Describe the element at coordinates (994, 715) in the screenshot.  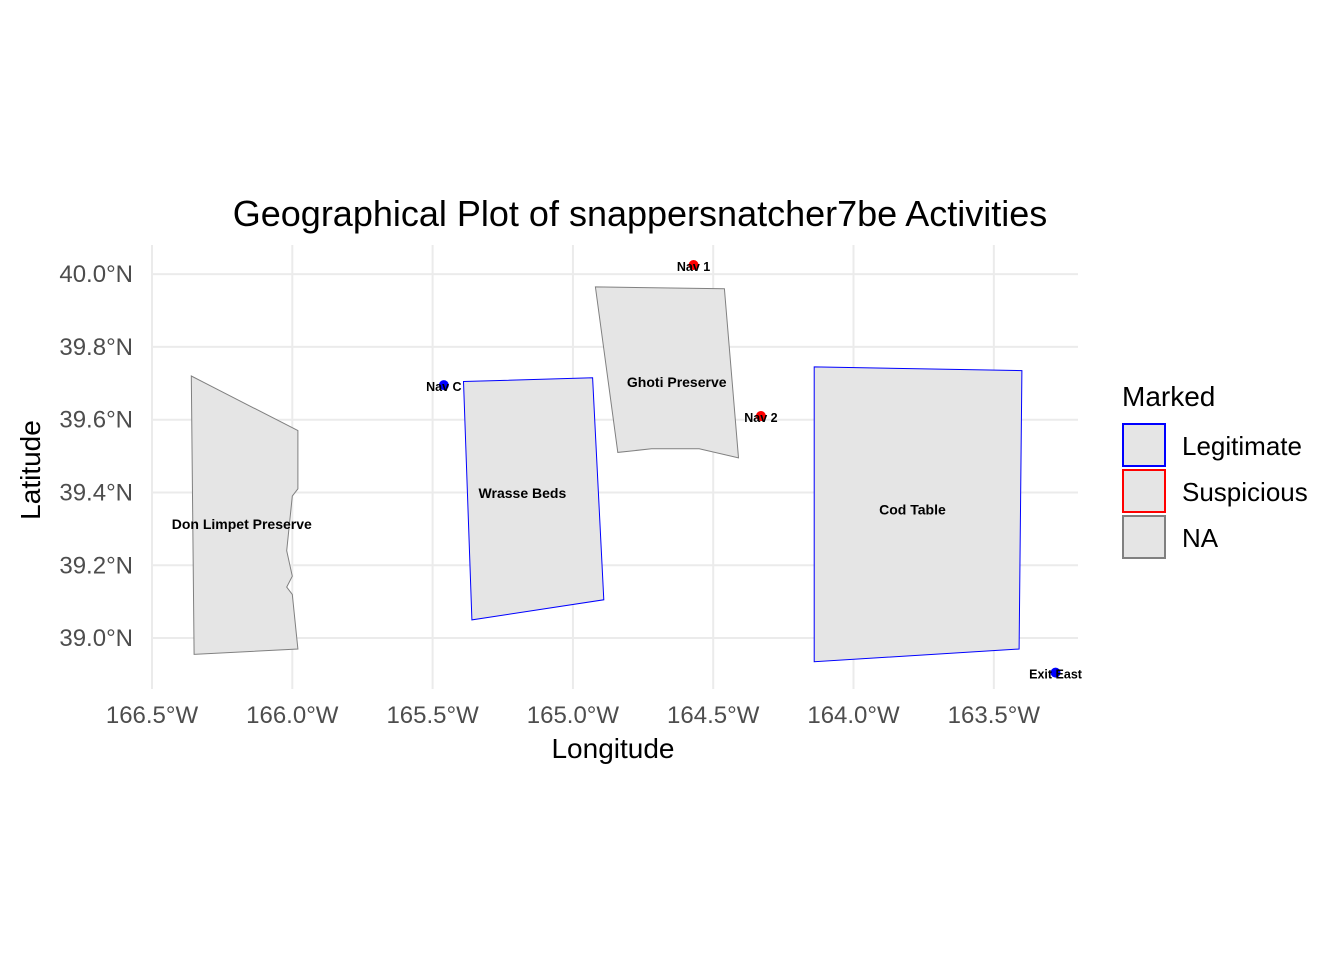
I see `x-tick-label: 163.5°W` at that location.